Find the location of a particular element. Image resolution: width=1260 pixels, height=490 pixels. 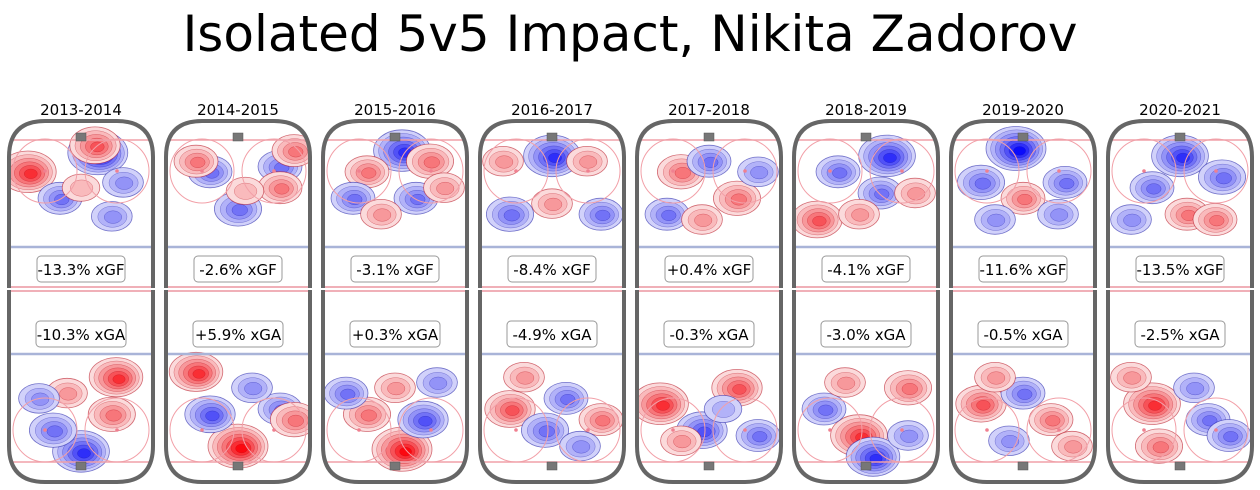

season-panel: 2013-2014 -13.3% xGF -10.3% xGA is located at coordinates (81, 292).